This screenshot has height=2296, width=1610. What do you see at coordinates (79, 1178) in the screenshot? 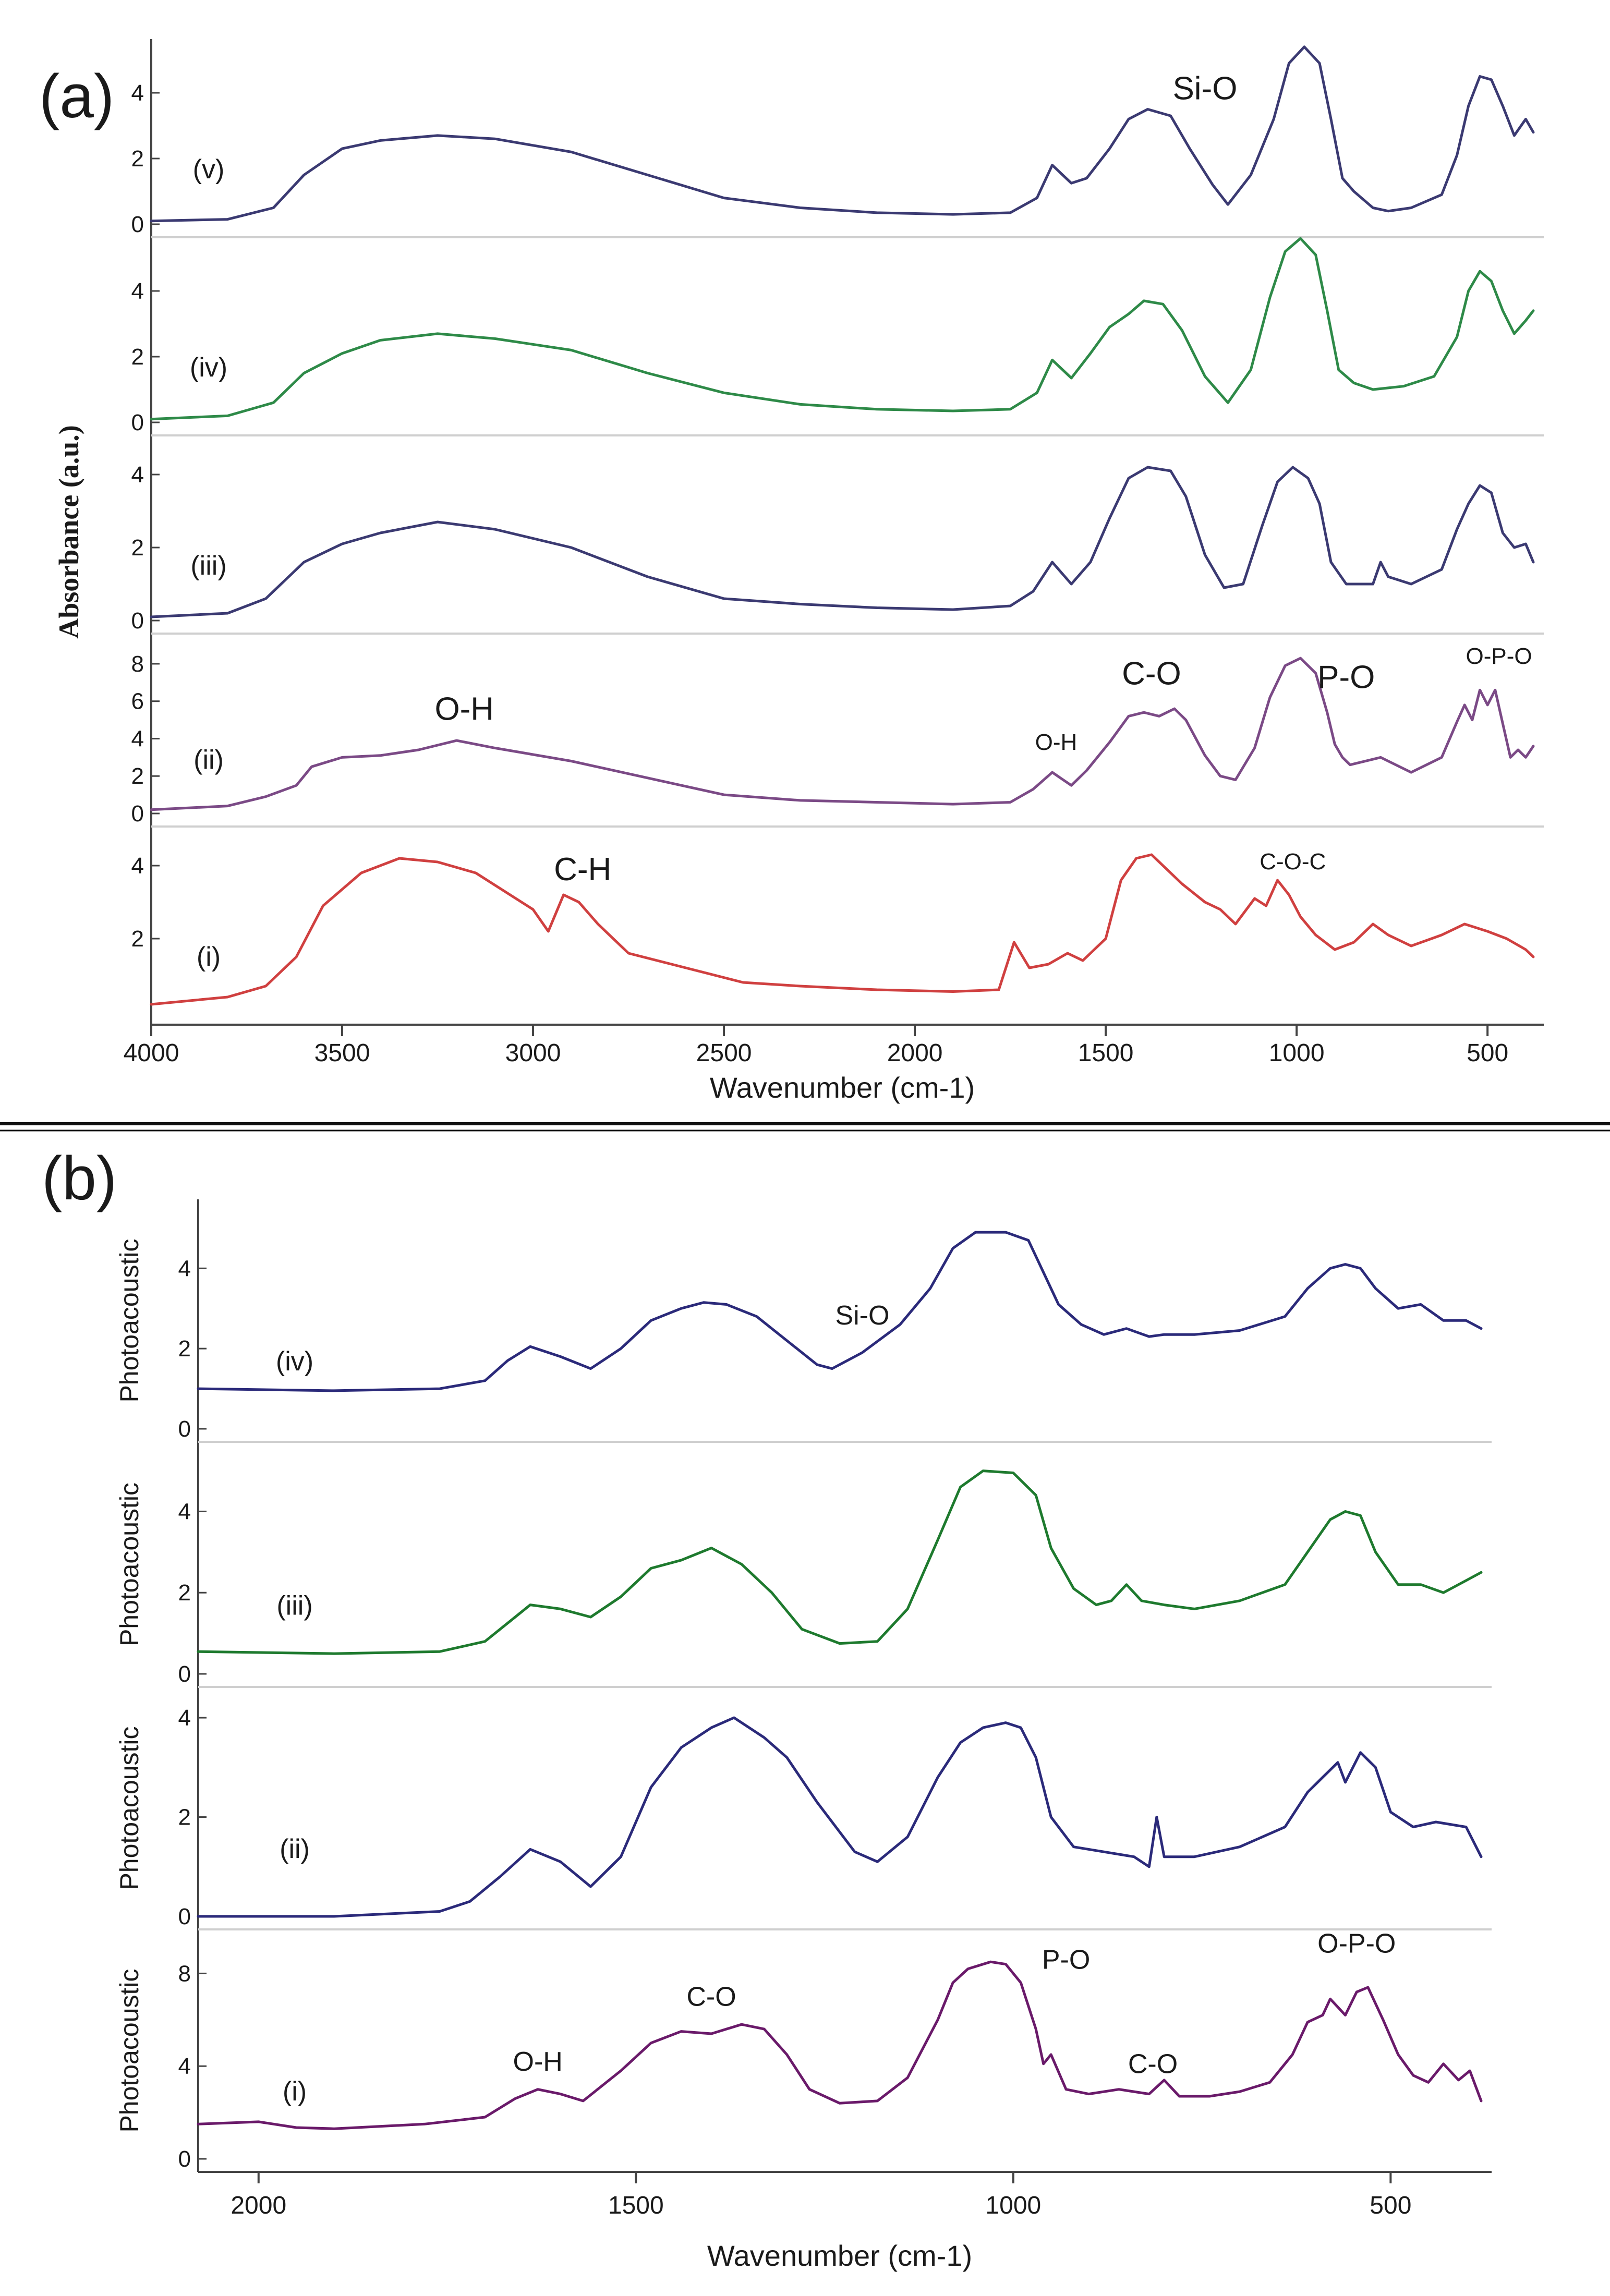
I see `panel-label: (b)` at bounding box center [79, 1178].